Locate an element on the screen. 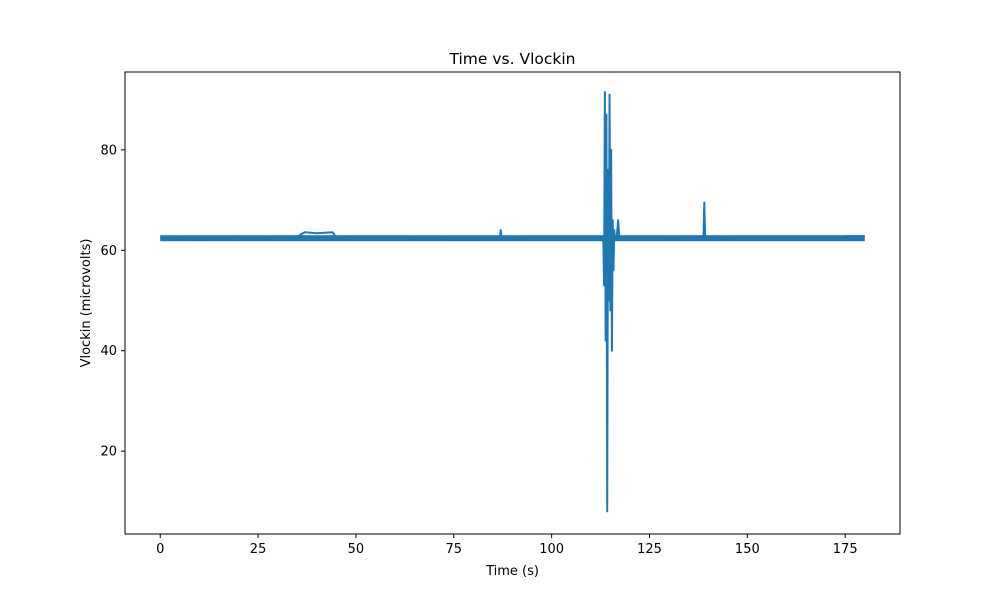 This screenshot has width=1000, height=600. y-axis-label: Vlockin (microvolts) is located at coordinates (86, 303).